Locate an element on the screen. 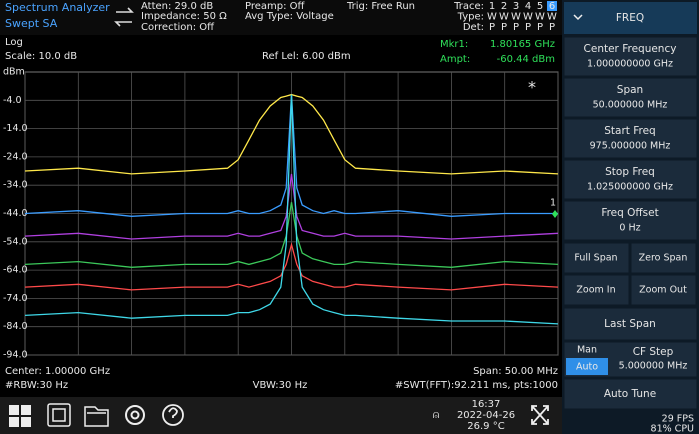  y-tick-label: -34.0 is located at coordinates (15, 185).